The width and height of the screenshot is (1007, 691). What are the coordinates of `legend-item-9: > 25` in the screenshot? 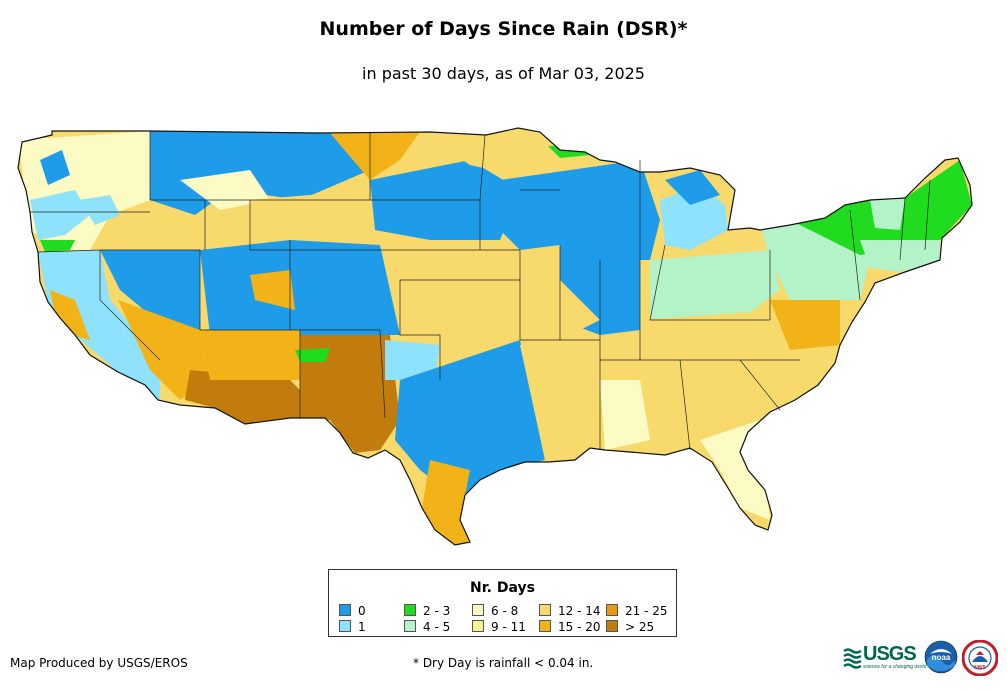 It's located at (630, 627).